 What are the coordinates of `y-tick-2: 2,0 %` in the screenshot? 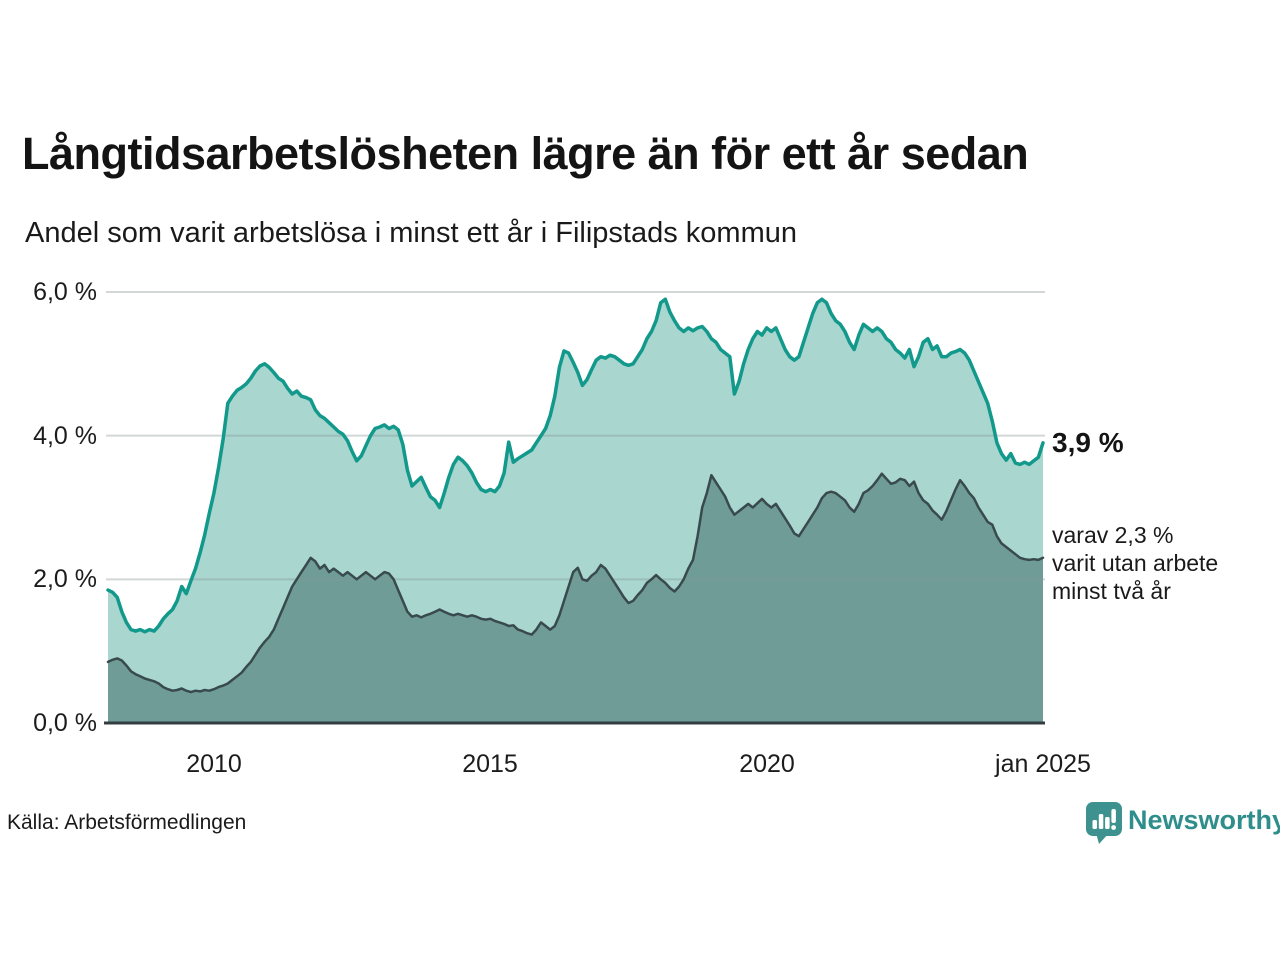 It's located at (65, 579).